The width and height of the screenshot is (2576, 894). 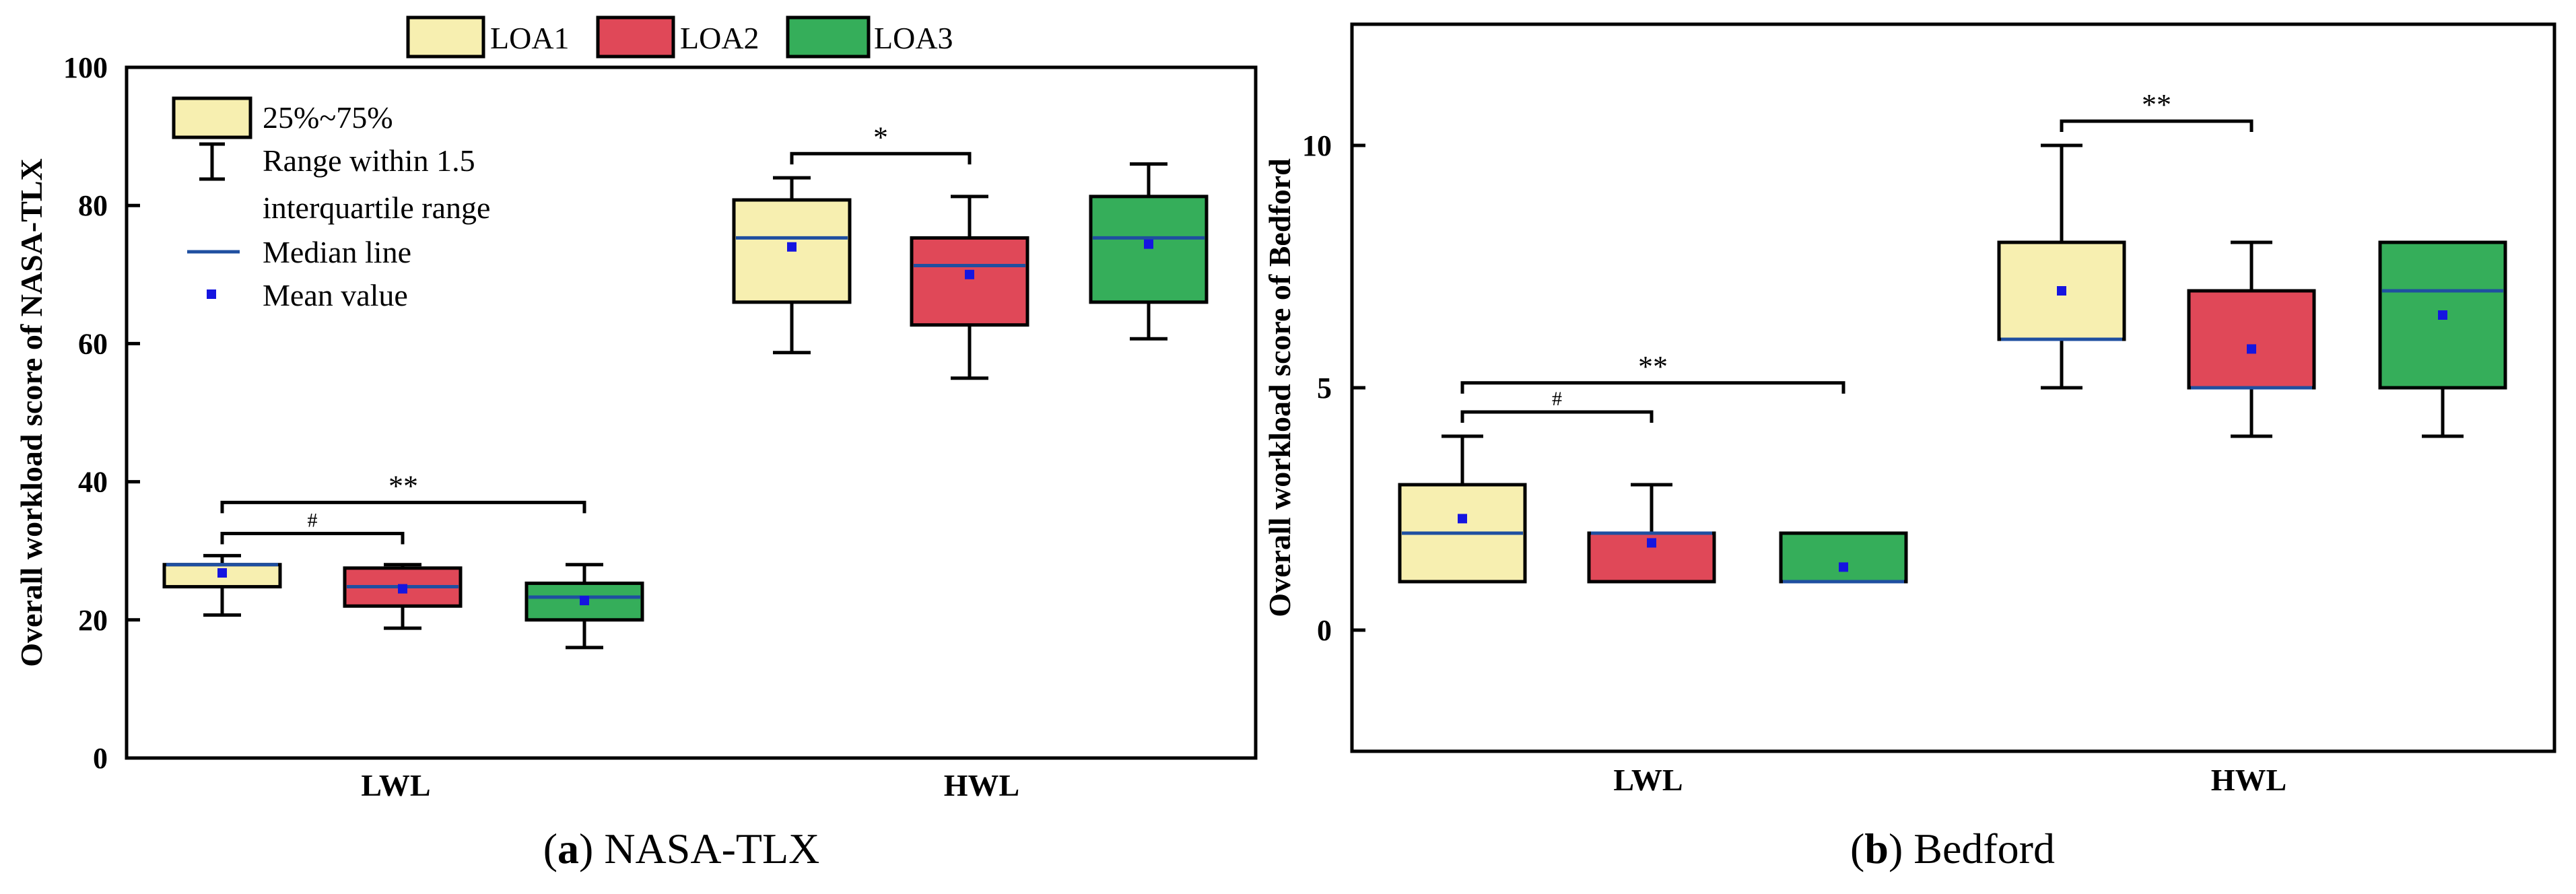 What do you see at coordinates (212, 161) in the screenshot?
I see `whisker-icon` at bounding box center [212, 161].